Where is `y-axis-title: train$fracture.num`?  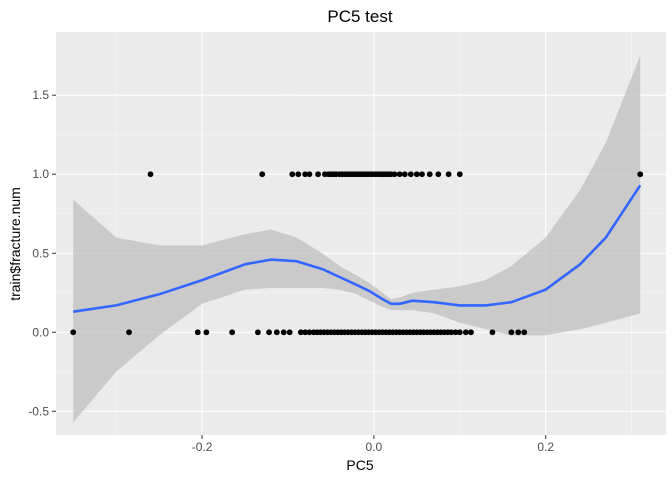
y-axis-title: train$fracture.num is located at coordinates (15, 244).